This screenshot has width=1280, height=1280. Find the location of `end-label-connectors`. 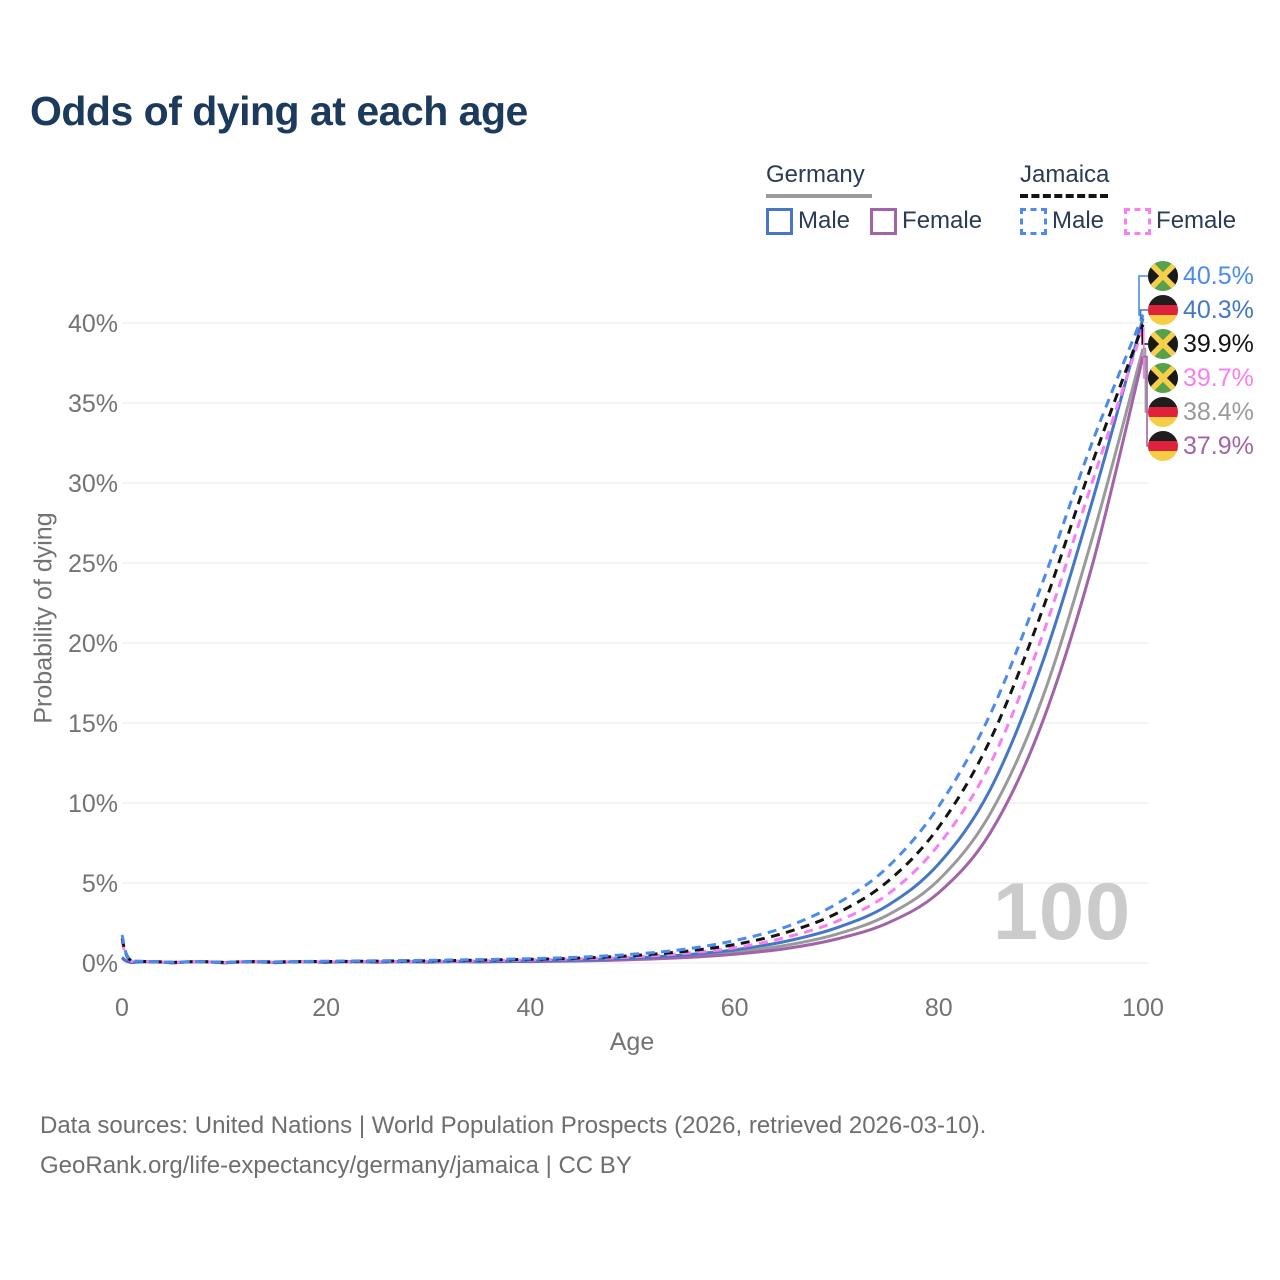

end-label-connectors is located at coordinates (1143, 361).